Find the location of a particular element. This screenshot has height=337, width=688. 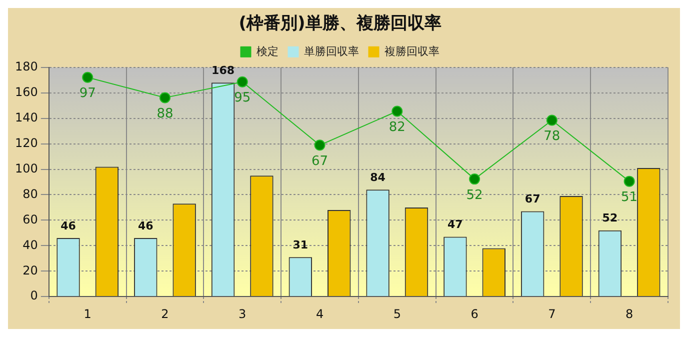

y-tick-label: 0 is located at coordinates (34, 295).